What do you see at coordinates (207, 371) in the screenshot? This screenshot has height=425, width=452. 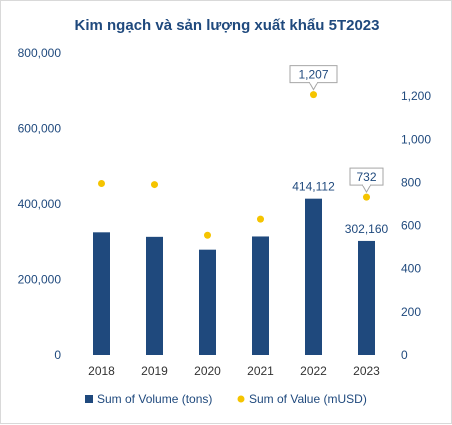 I see `x-tick-label: 2020` at bounding box center [207, 371].